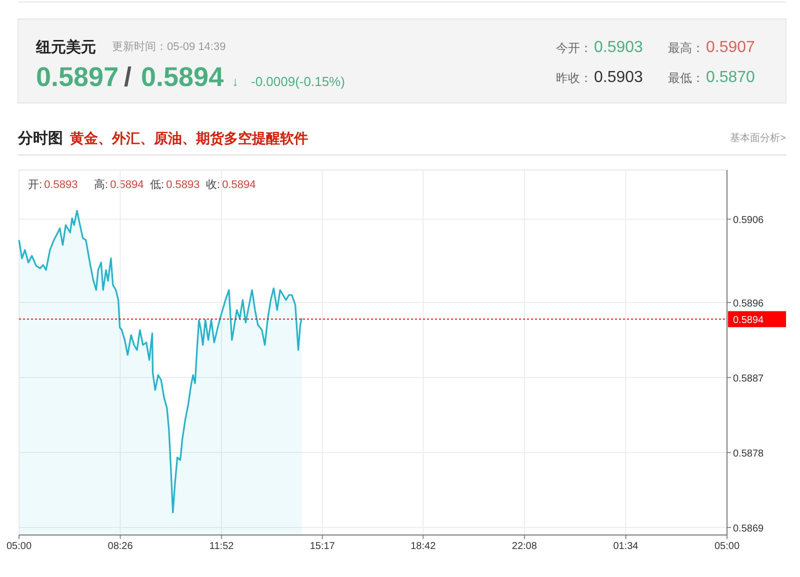  What do you see at coordinates (600, 47) in the screenshot?
I see `text: 今开：0.5903` at bounding box center [600, 47].